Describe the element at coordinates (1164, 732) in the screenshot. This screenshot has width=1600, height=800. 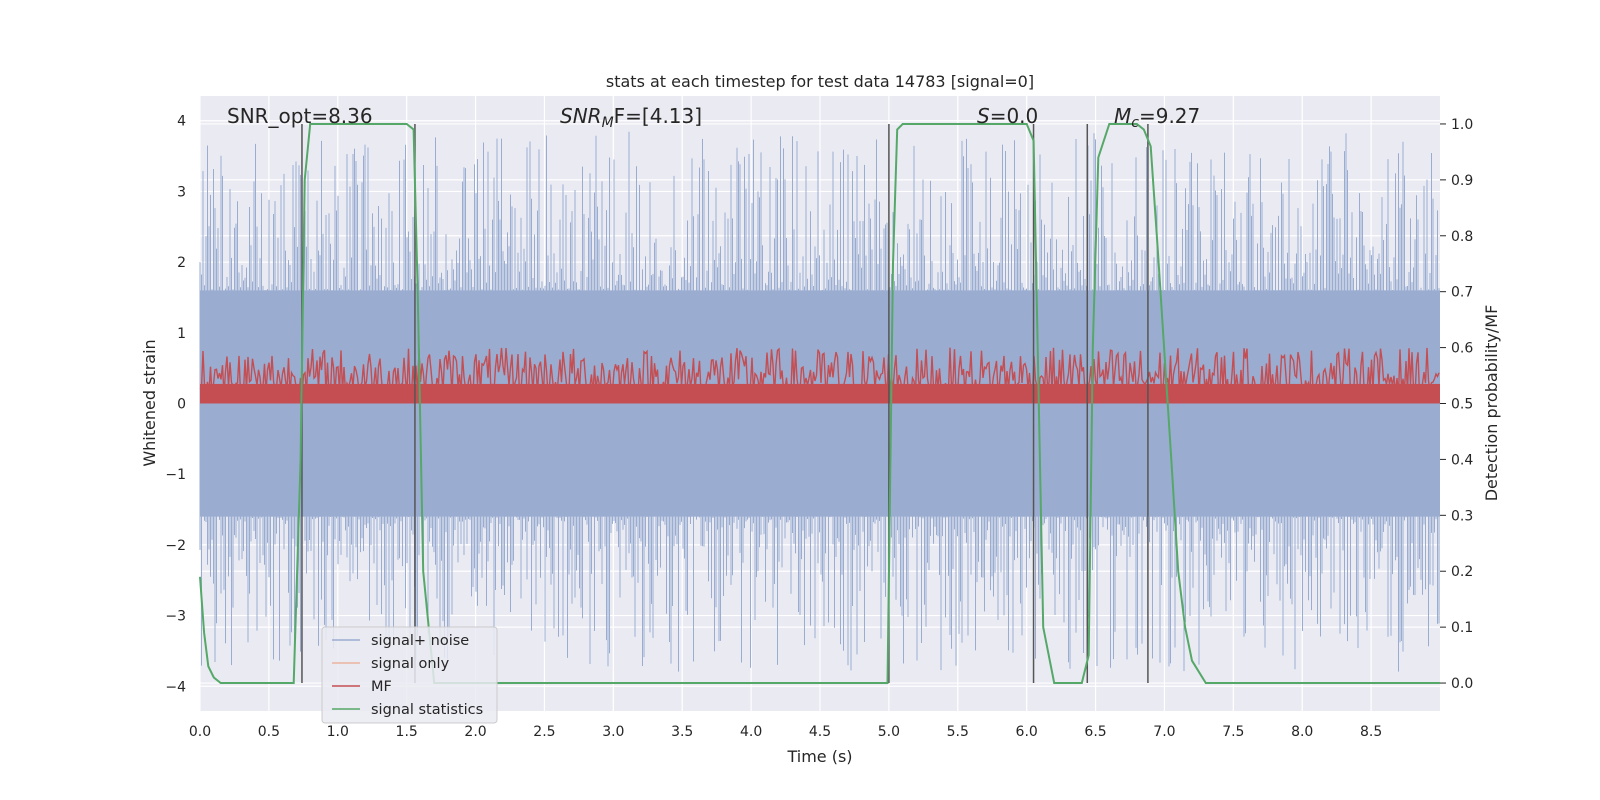
I see `x-tick-label: 7.0` at that location.